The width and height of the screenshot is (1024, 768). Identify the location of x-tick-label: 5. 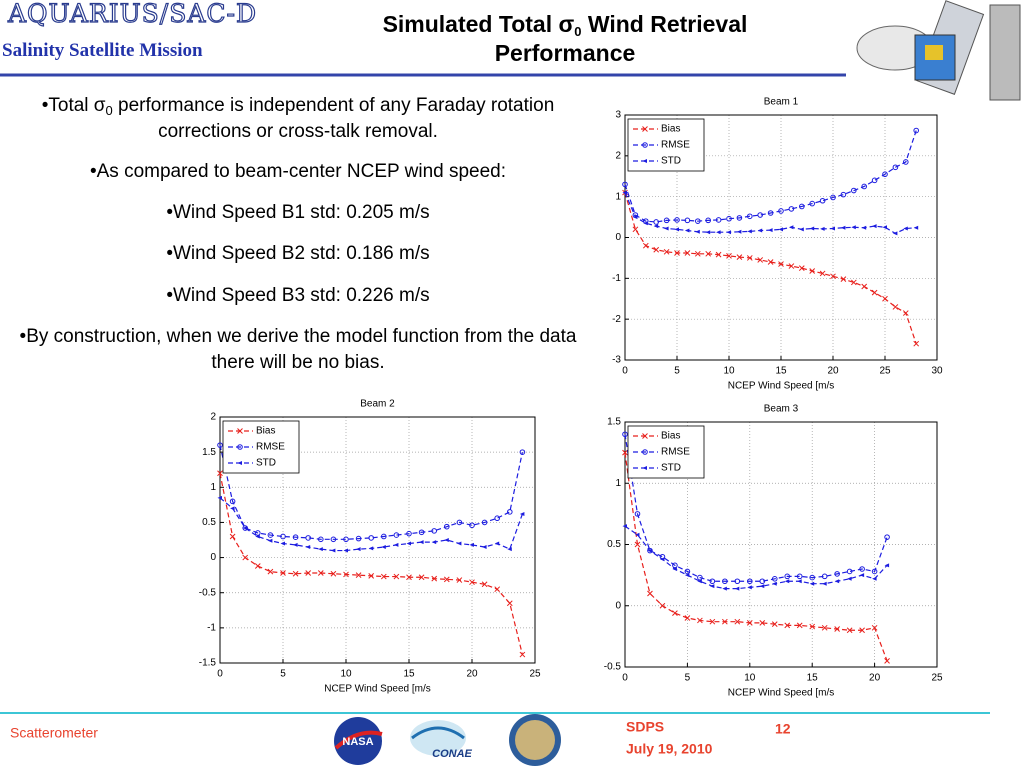
(677, 371).